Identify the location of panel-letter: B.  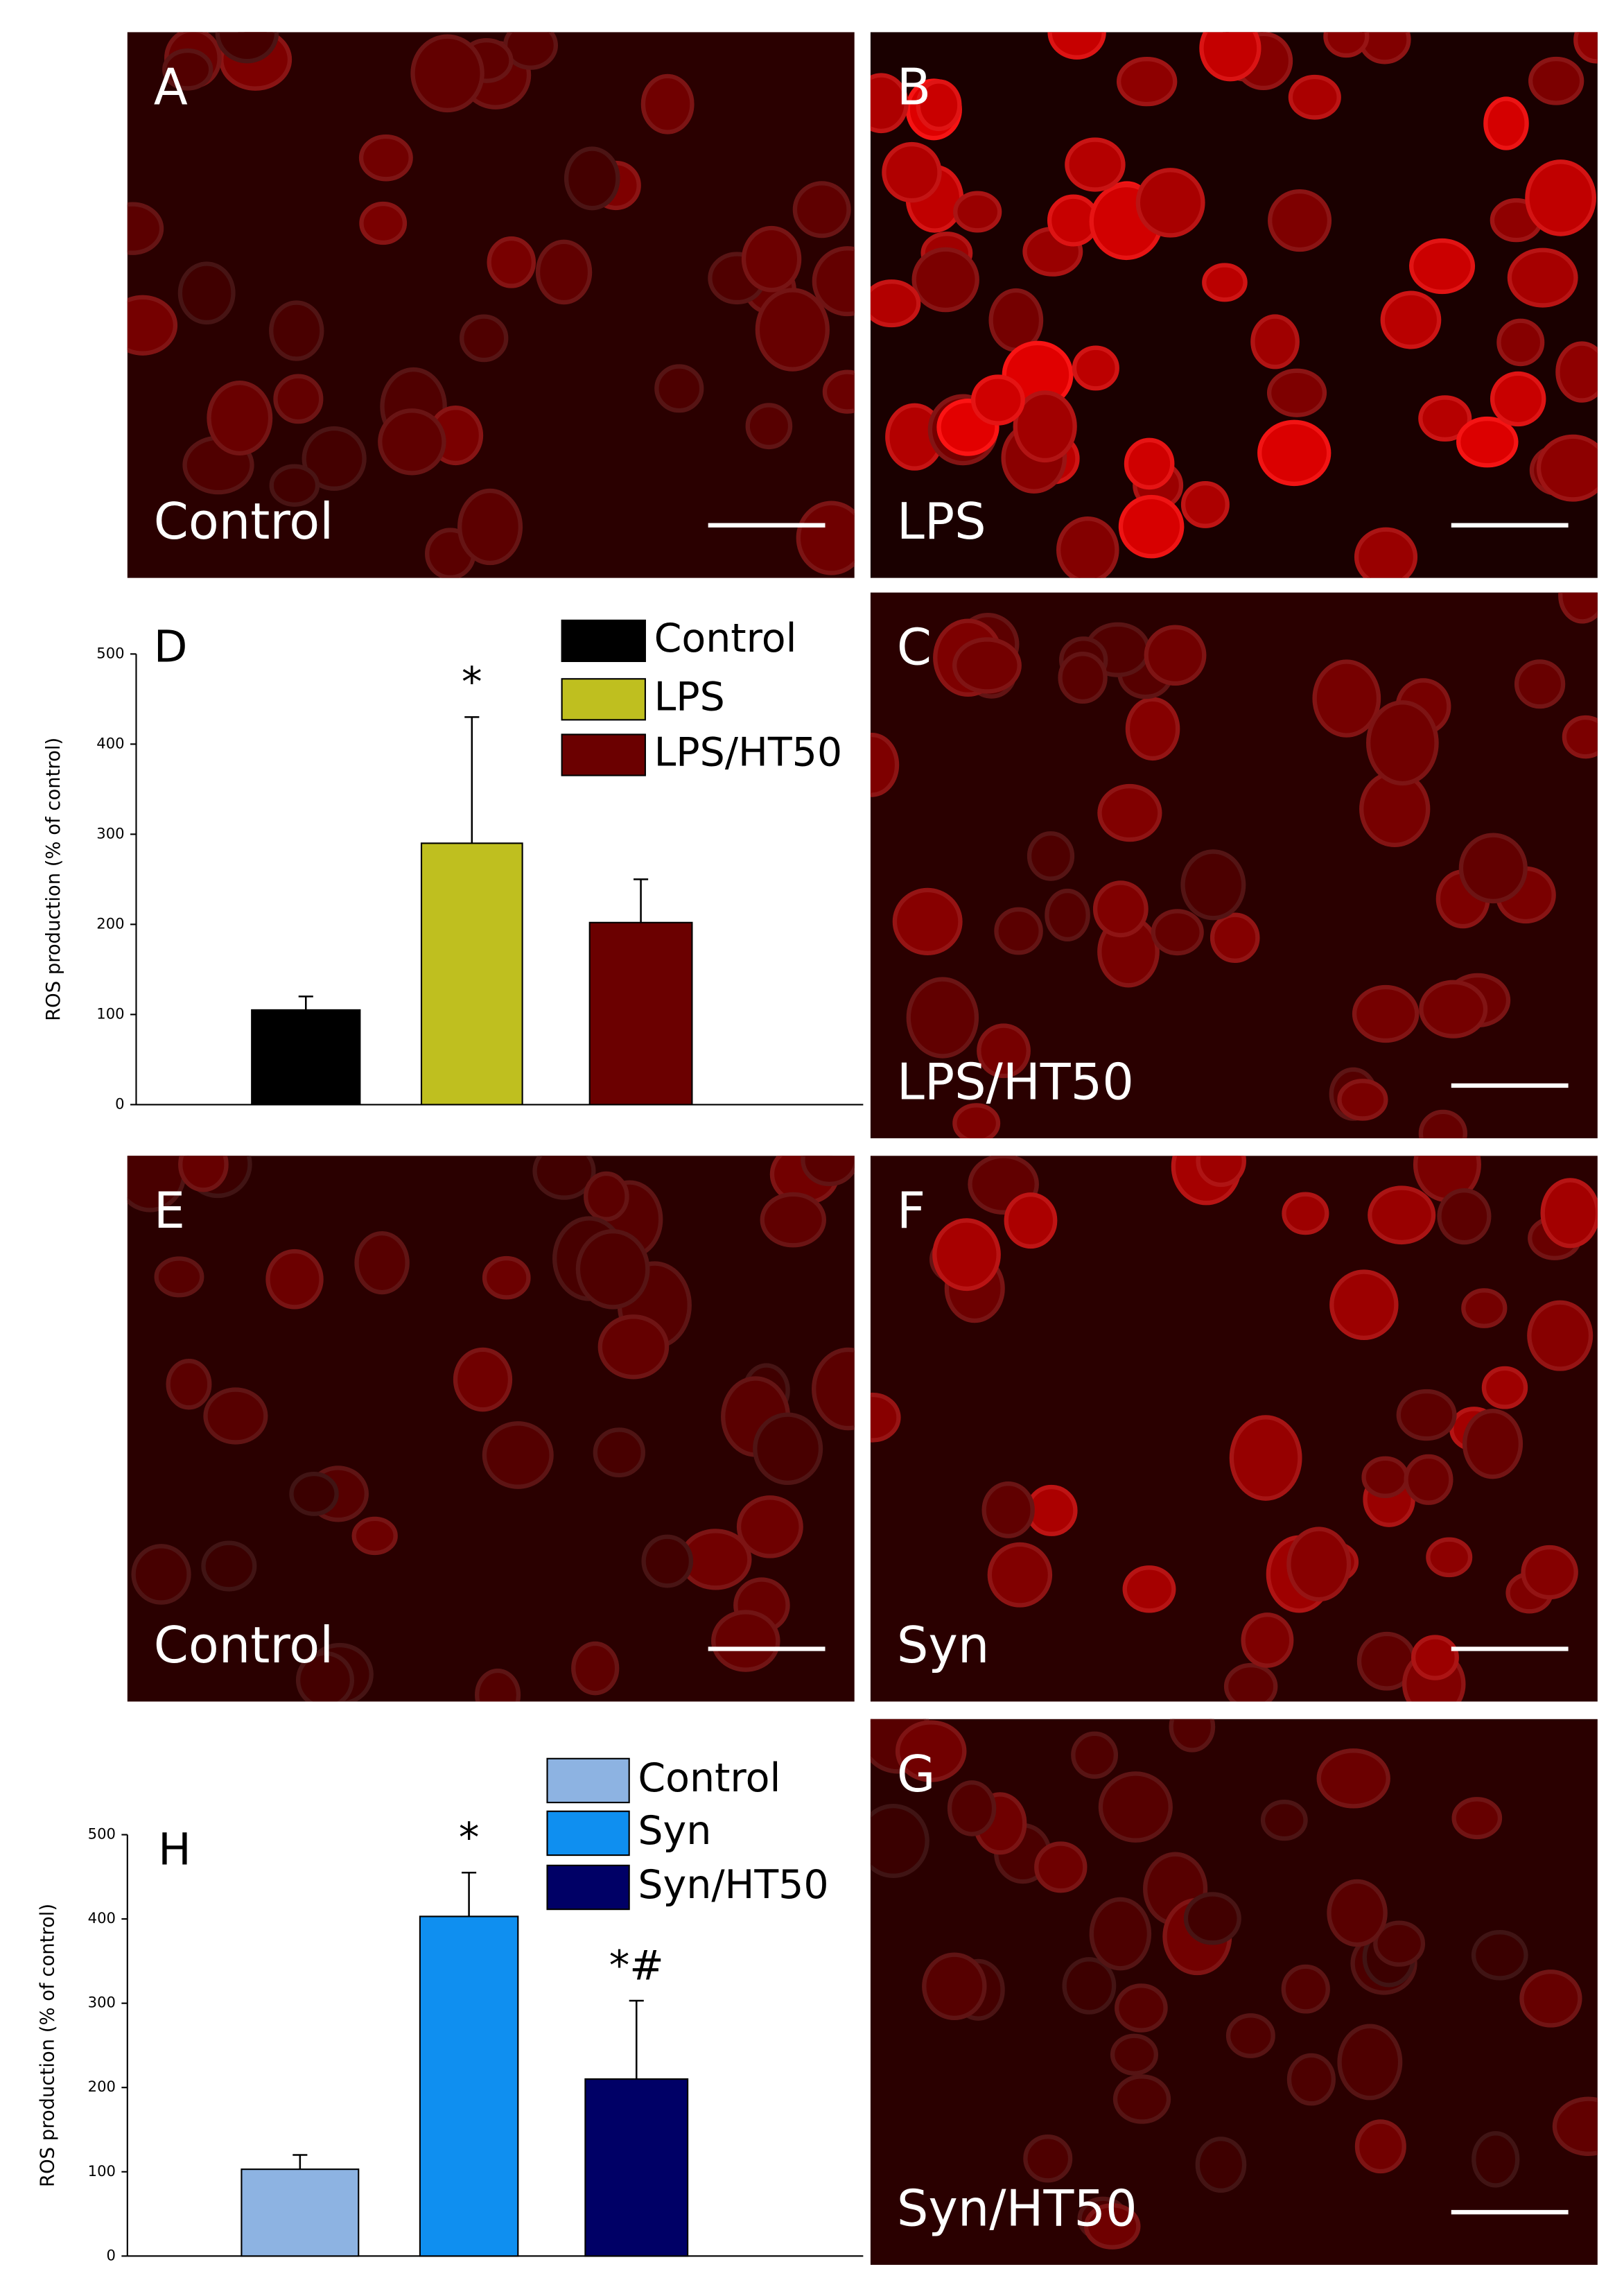
(914, 87).